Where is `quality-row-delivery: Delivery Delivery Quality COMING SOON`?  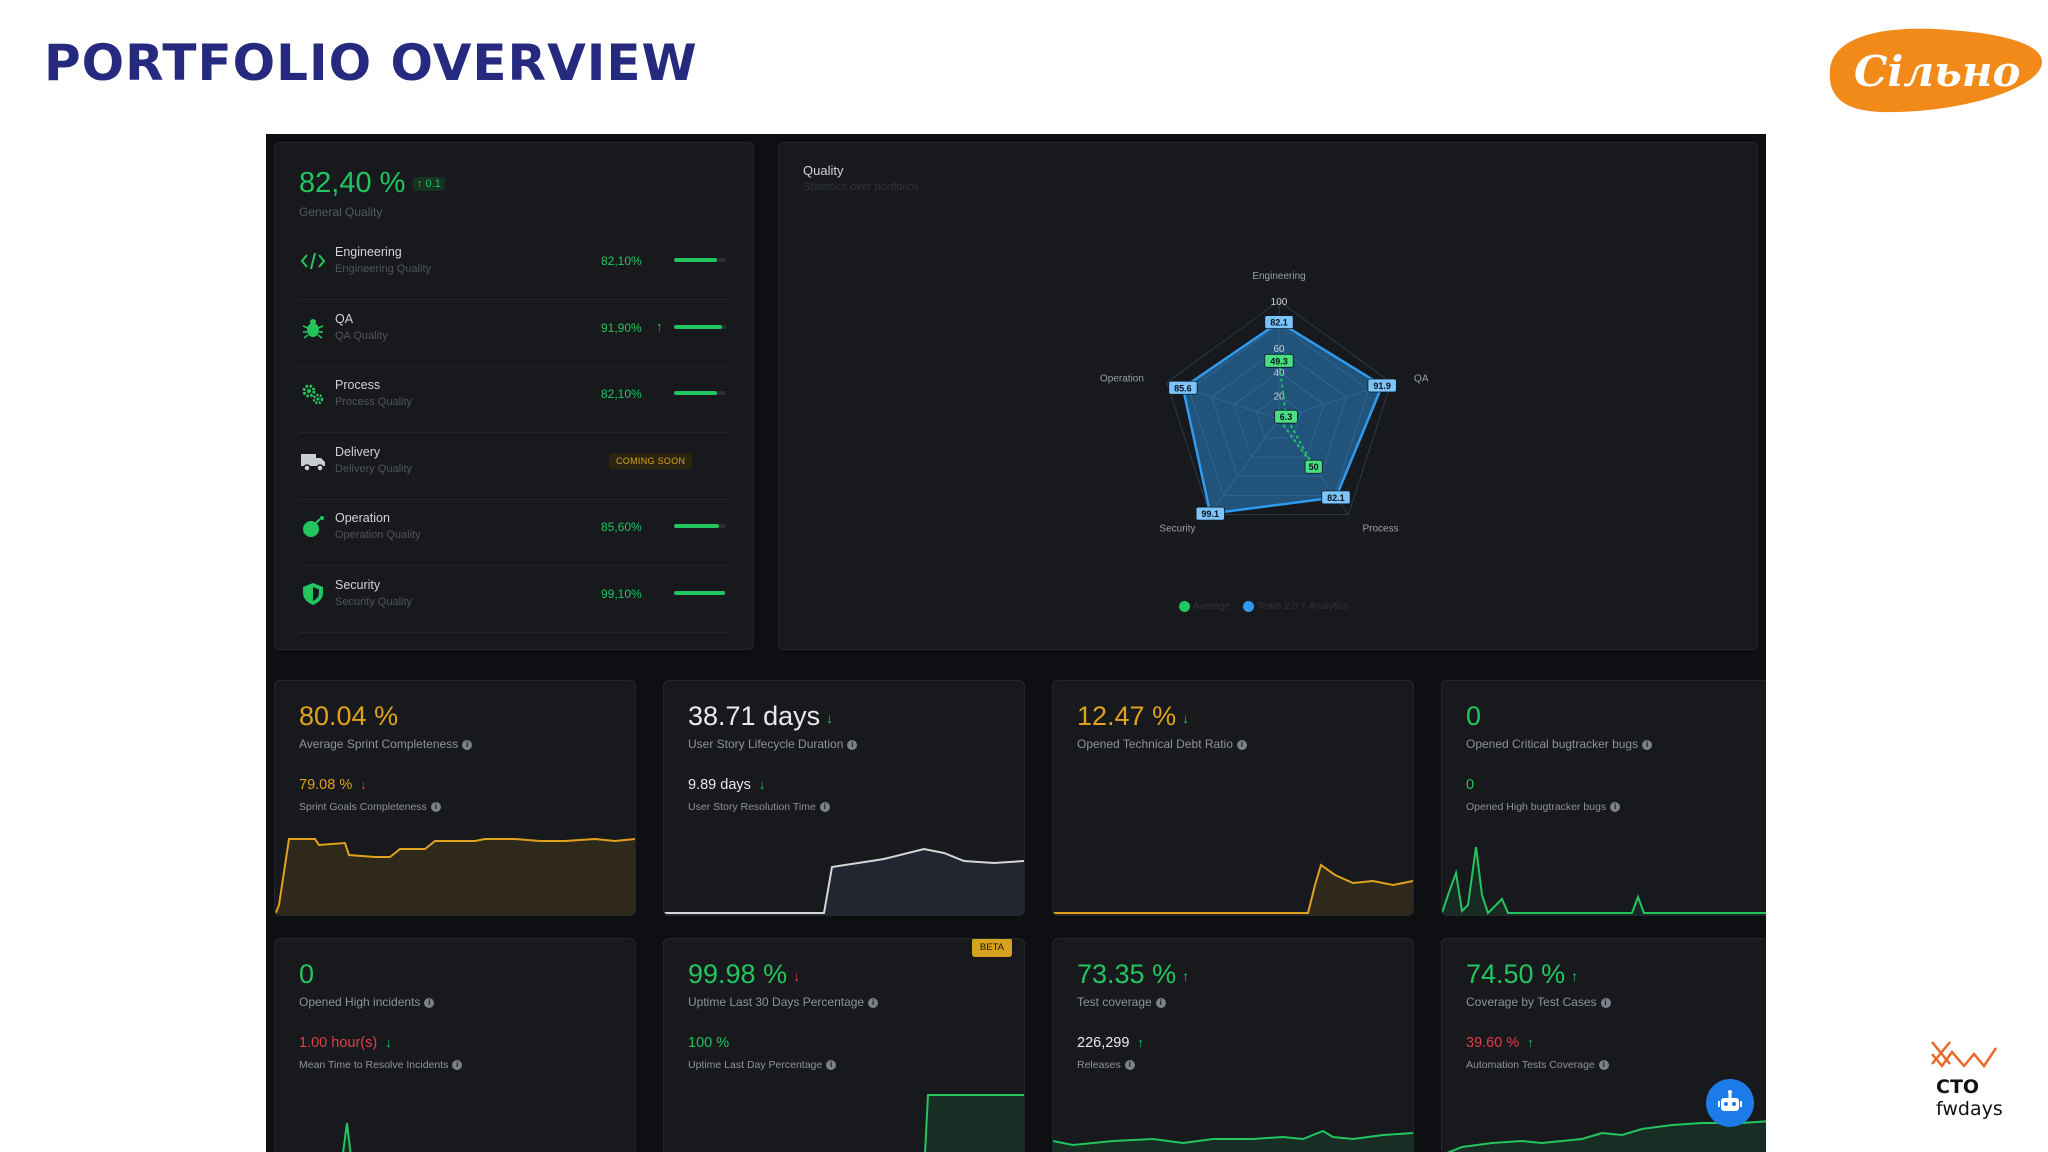 quality-row-delivery: Delivery Delivery Quality COMING SOON is located at coordinates (514, 466).